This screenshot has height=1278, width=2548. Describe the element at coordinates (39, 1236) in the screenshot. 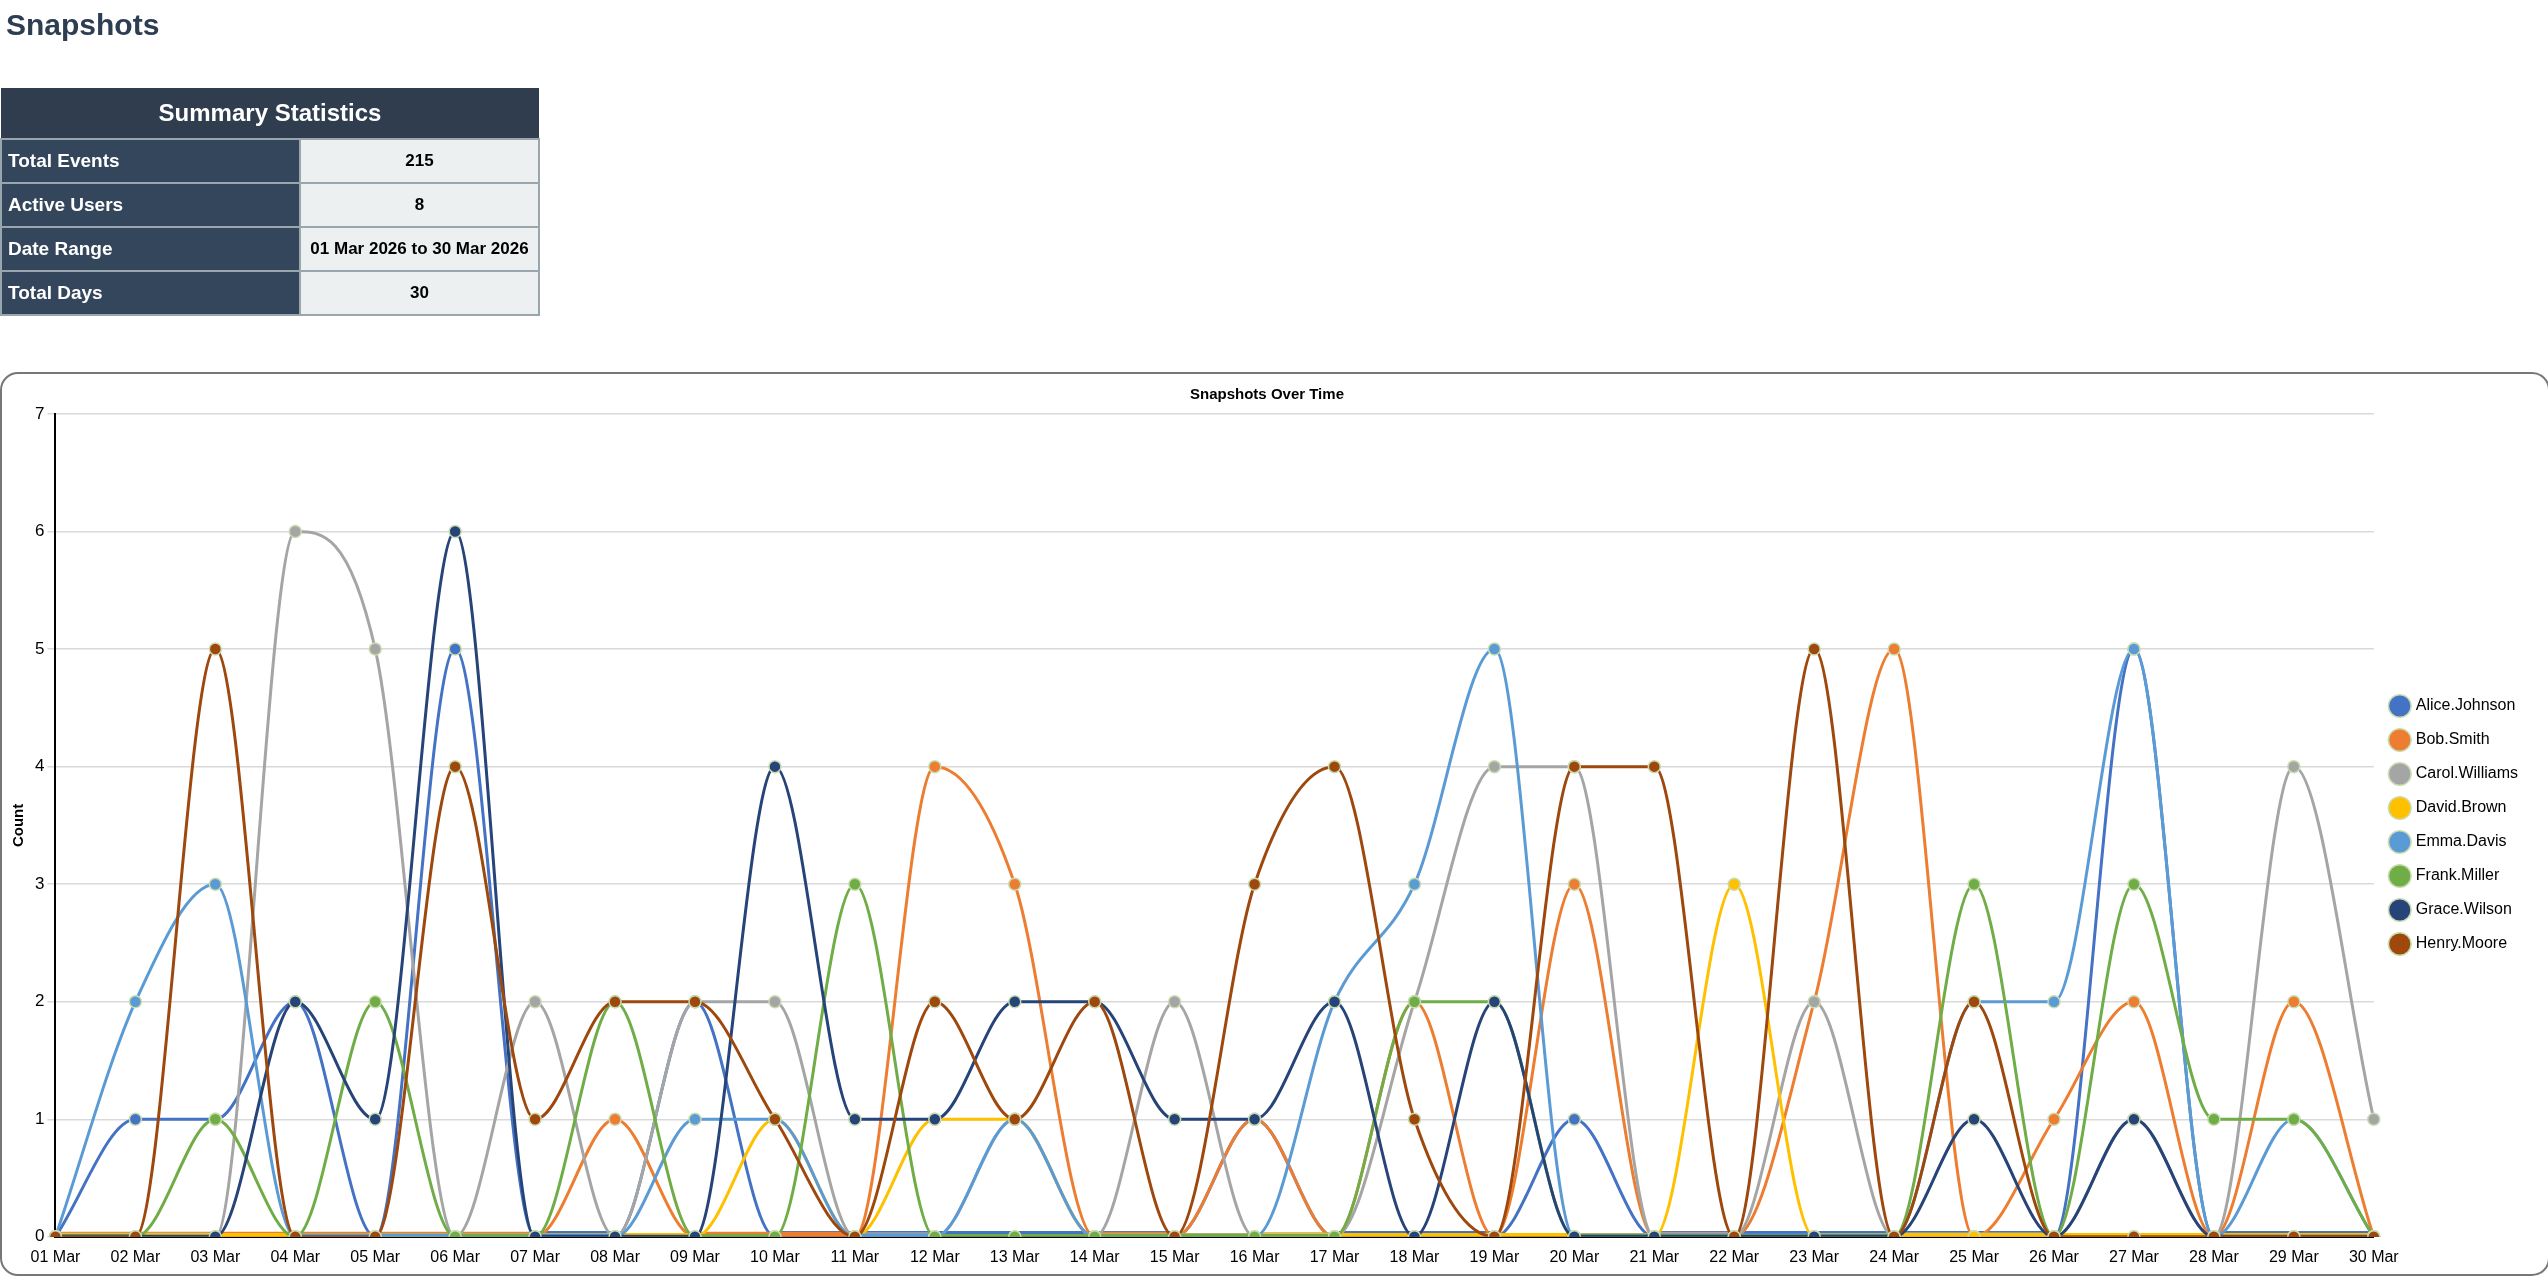

I see `y-tick-label: 0` at that location.